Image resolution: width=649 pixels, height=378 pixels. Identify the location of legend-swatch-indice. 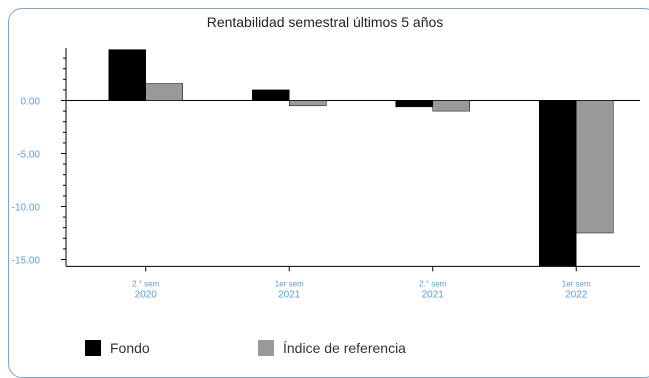
(266, 348).